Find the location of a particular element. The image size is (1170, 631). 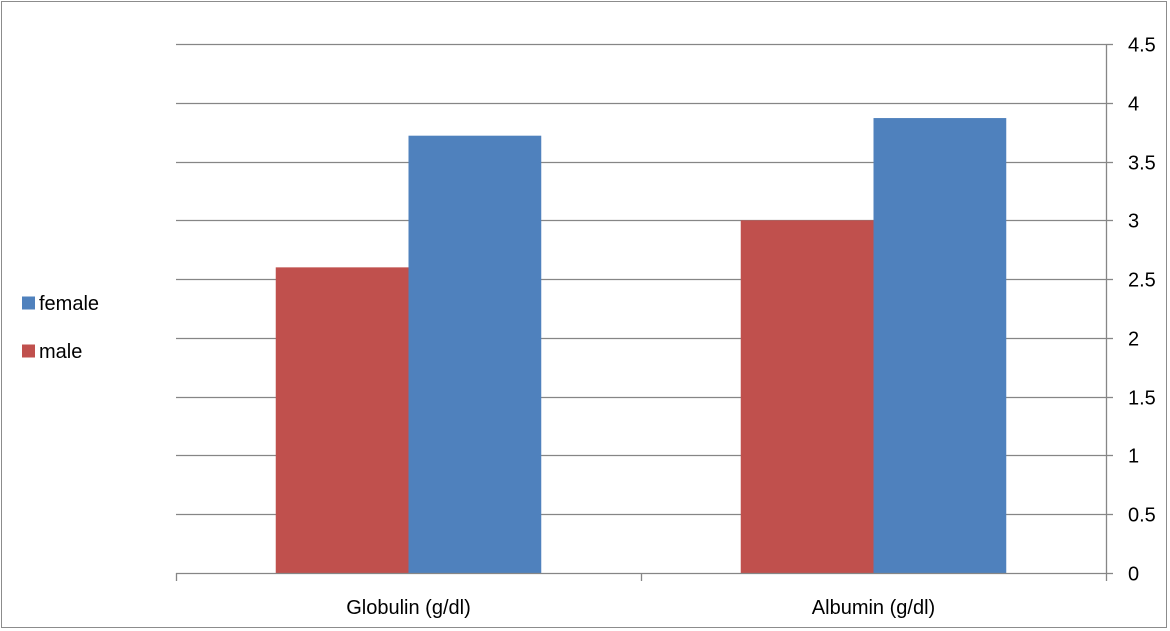

x-category-label: Globulin (g/dl) is located at coordinates (408, 608).